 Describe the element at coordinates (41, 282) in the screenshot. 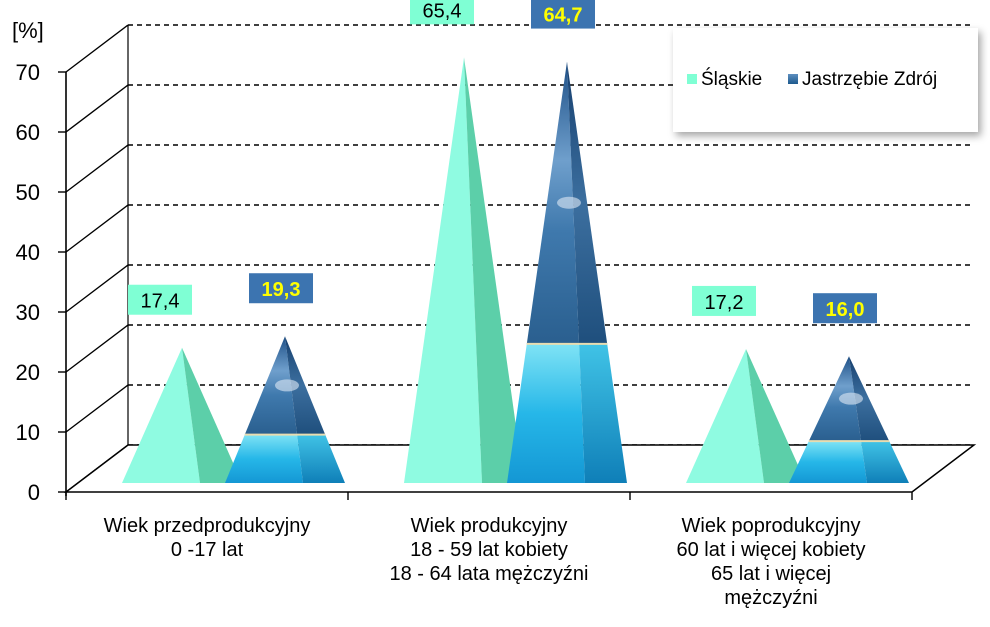

I see `y-axis-ticks: 0 10 20 30 40 50 60 70` at that location.